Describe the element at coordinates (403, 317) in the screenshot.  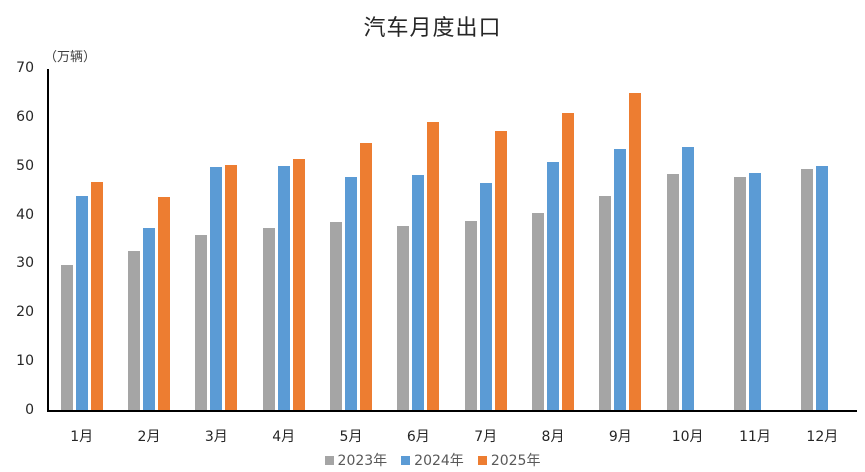
I see `bar-2023年-6月` at that location.